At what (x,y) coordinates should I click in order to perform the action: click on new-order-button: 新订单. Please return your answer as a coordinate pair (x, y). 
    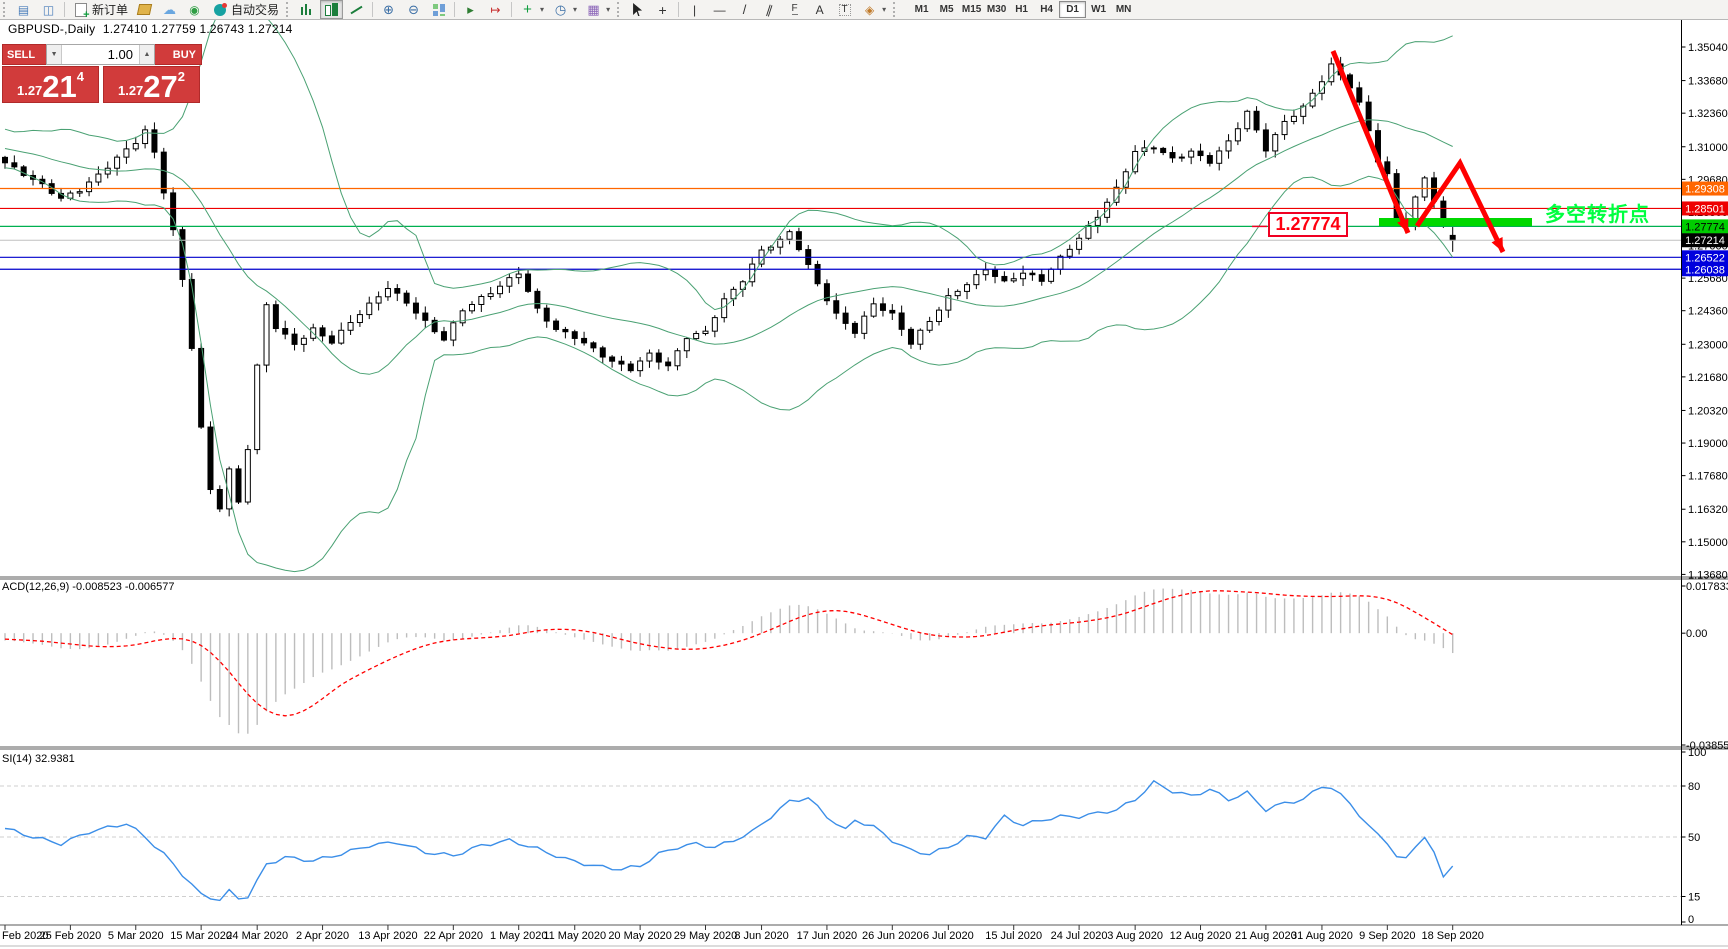
    Looking at the image, I should click on (100, 10).